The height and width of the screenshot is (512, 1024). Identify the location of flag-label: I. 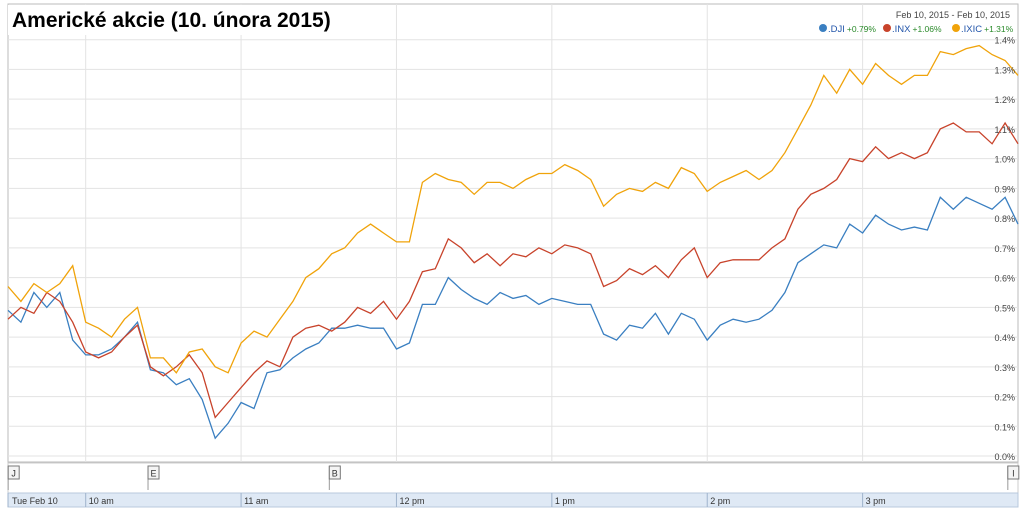
(1013, 474).